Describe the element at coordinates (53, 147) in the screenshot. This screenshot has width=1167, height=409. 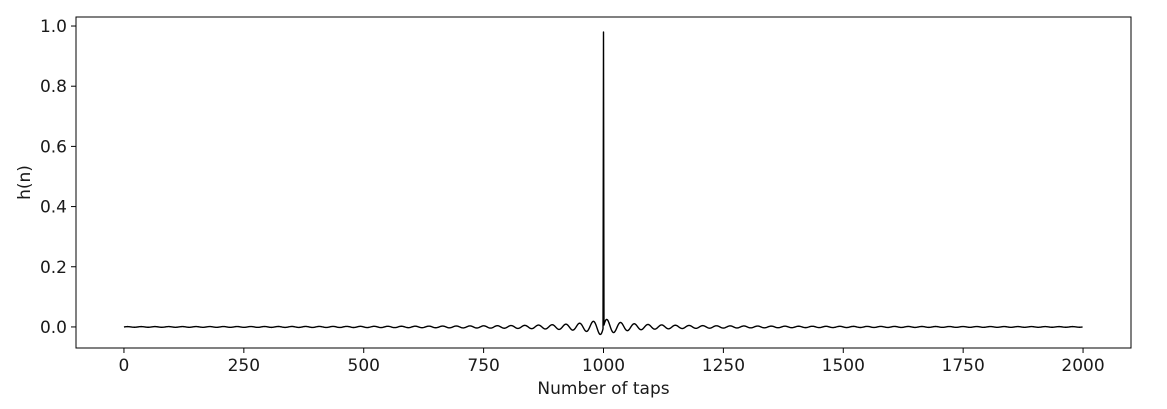
I see `y-tick-label: 0.6` at that location.